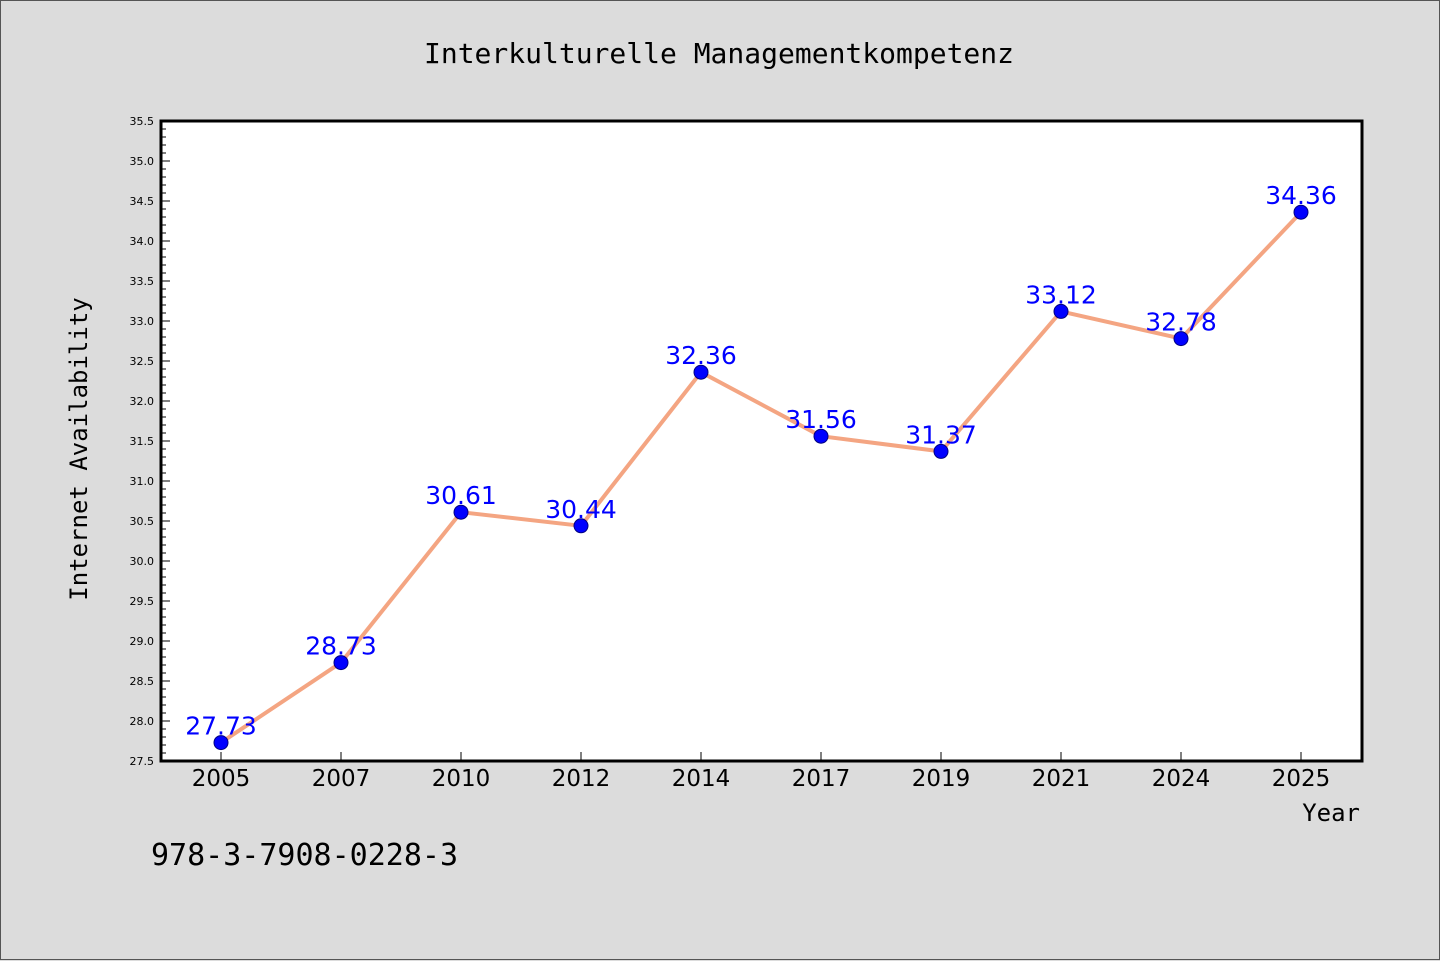 This screenshot has height=961, width=1440. Describe the element at coordinates (142, 161) in the screenshot. I see `y-tick-label: 35.0` at that location.